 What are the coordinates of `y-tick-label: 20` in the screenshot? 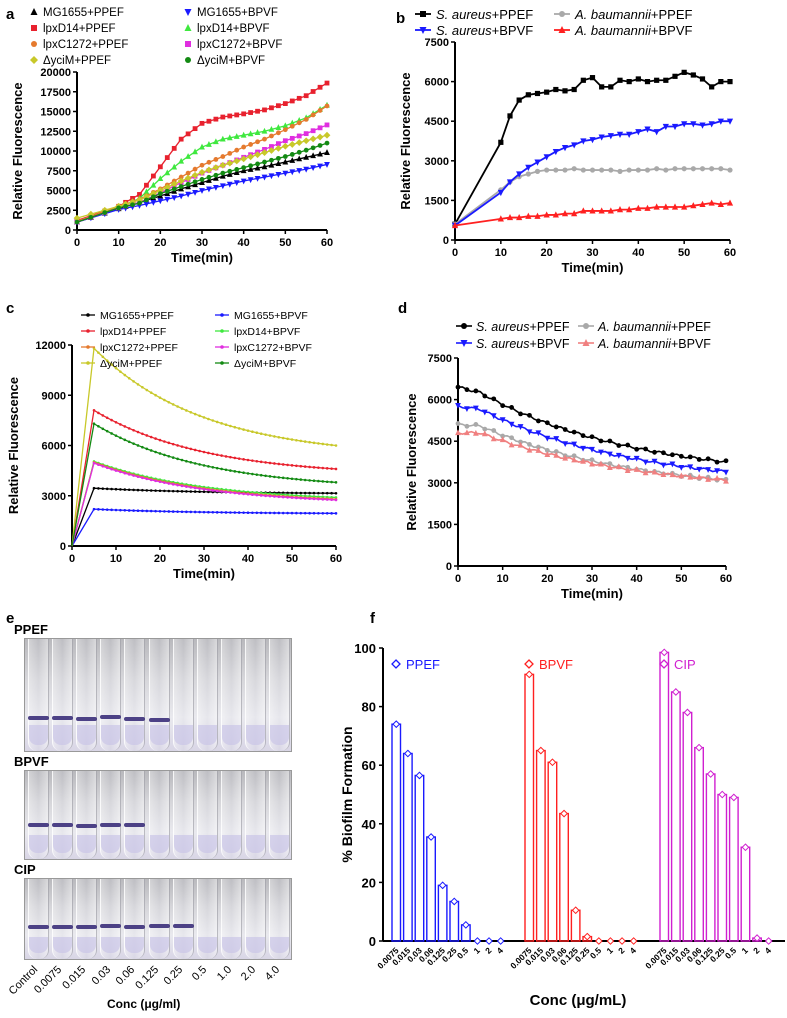 It's located at (369, 882).